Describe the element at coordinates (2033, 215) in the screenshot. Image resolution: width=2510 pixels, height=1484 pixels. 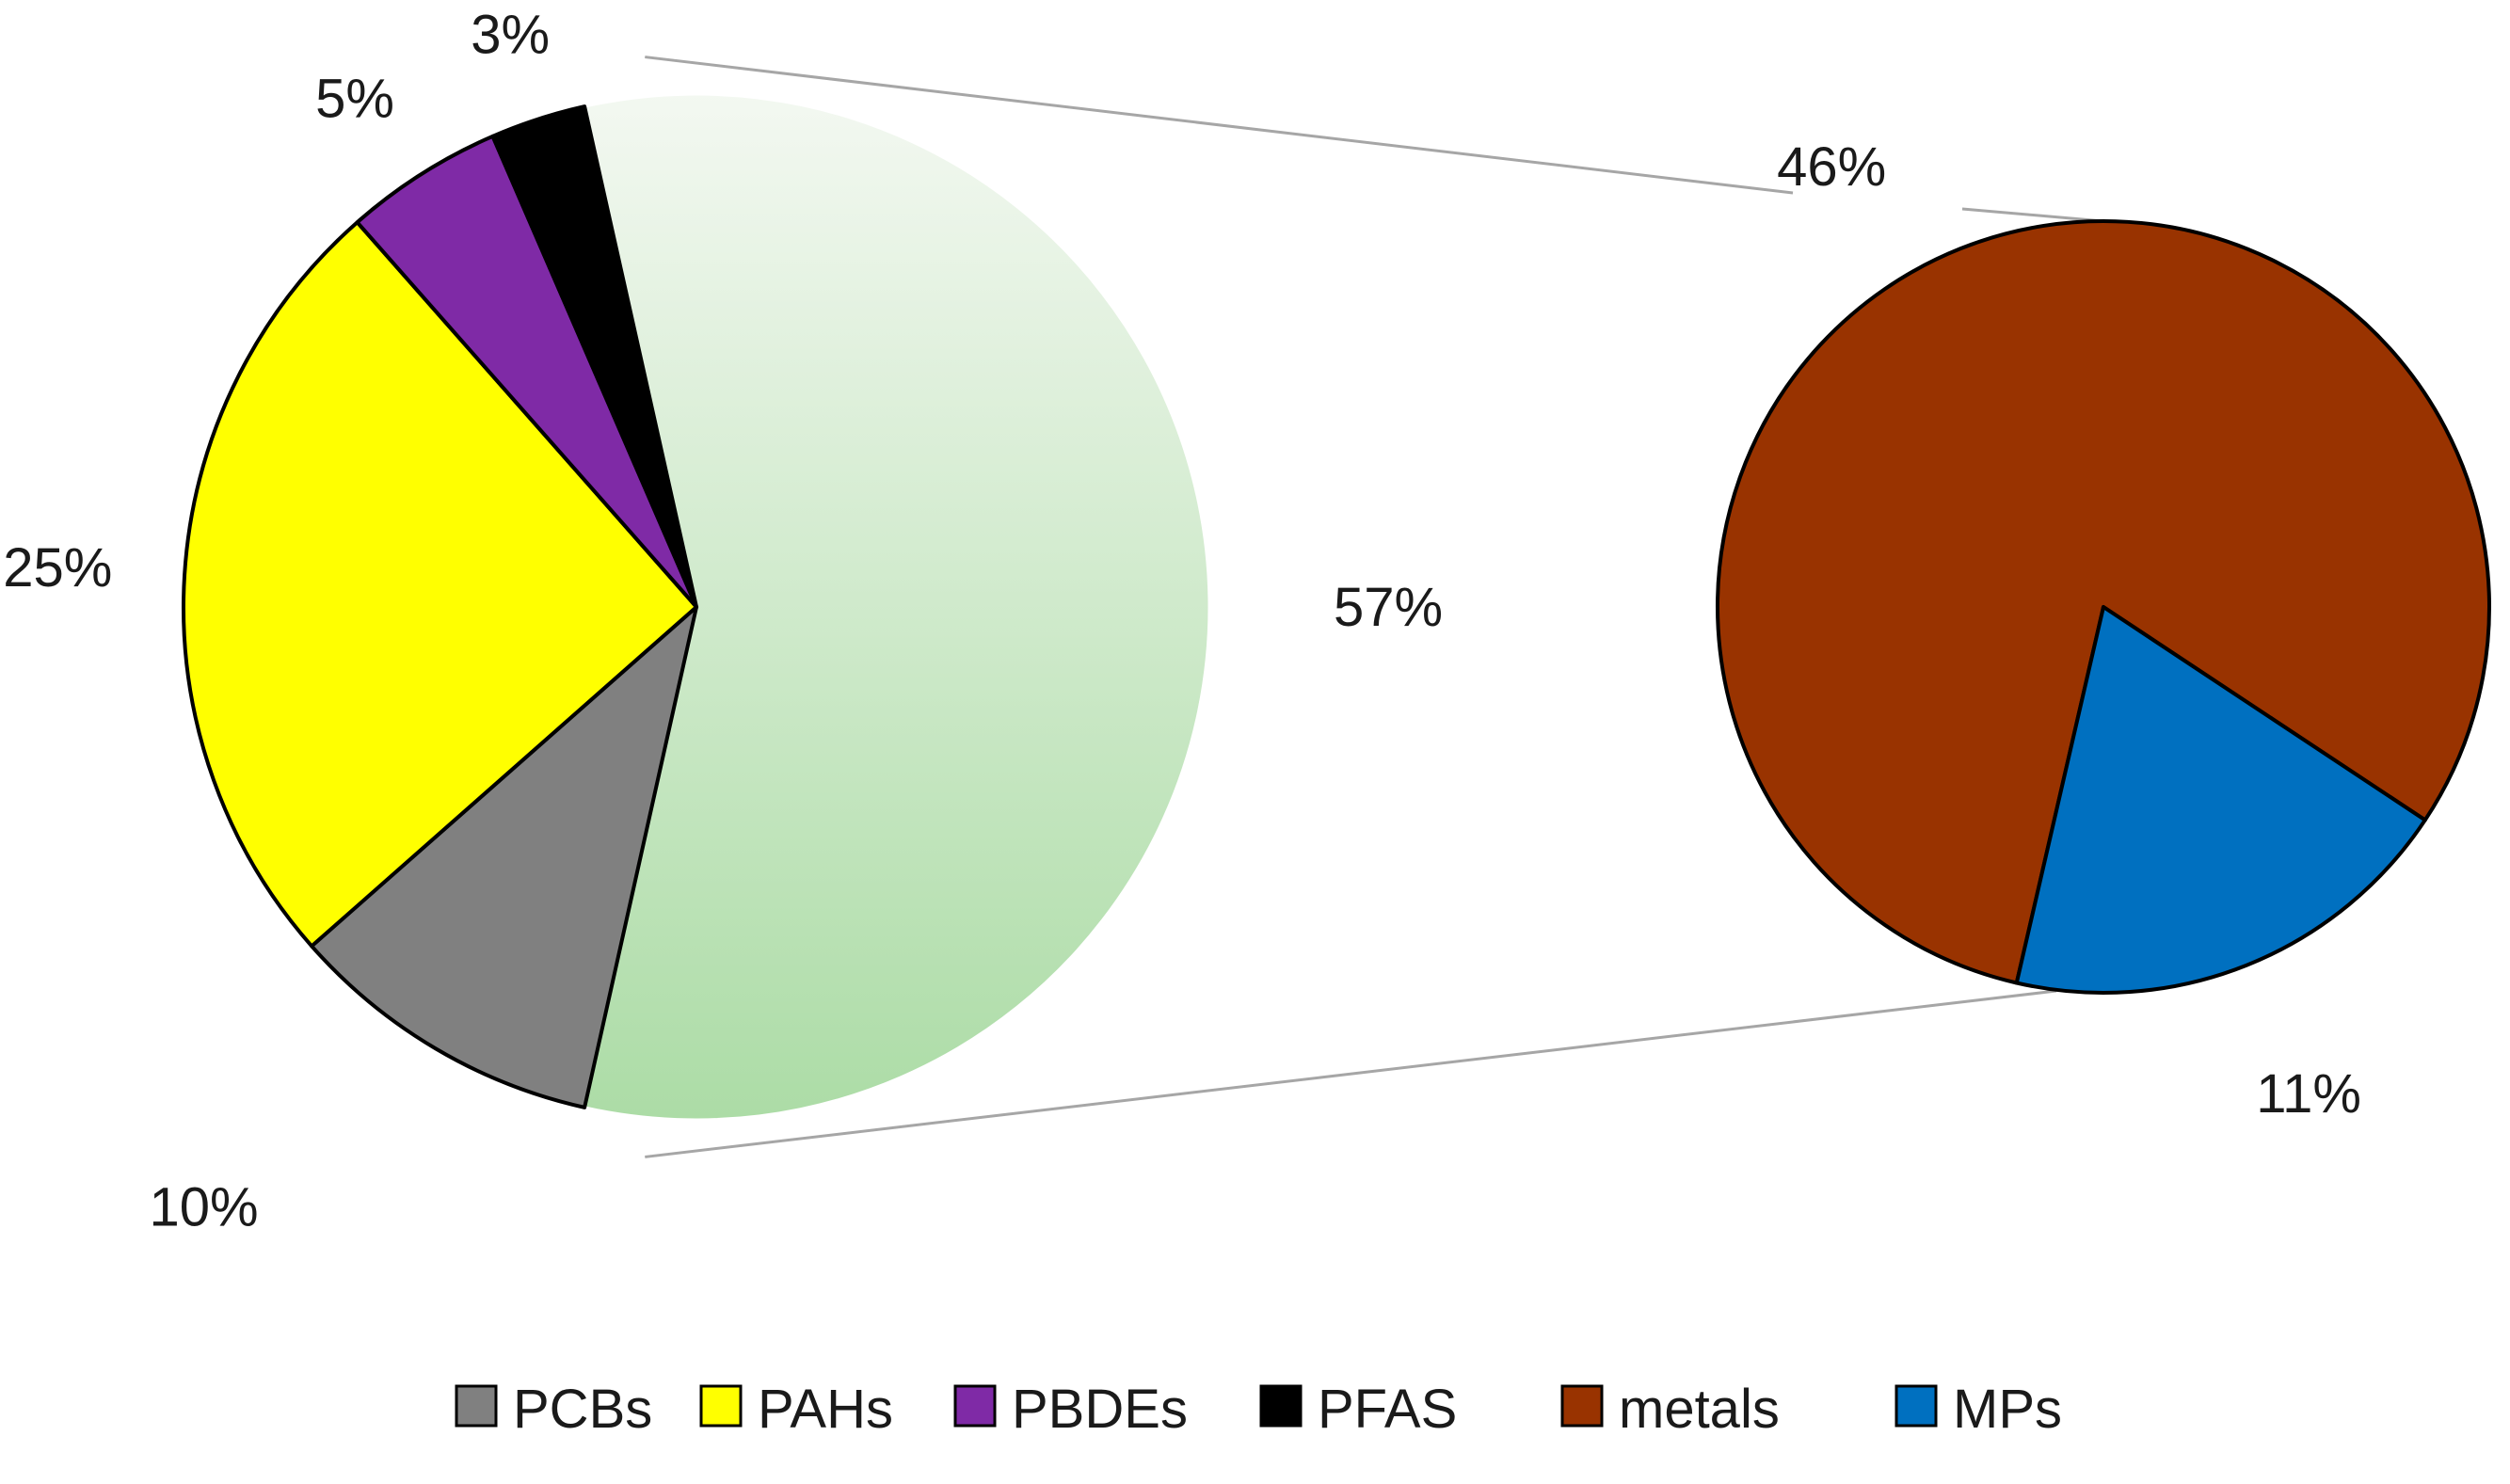
I see `connector-line-top-end` at that location.